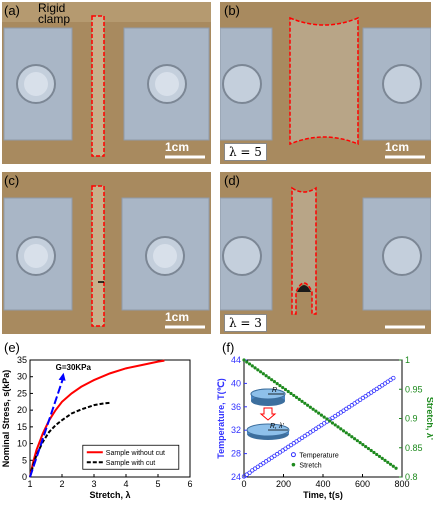  Describe the element at coordinates (236, 383) in the screenshot. I see `y-tick-label-f: 40` at that location.